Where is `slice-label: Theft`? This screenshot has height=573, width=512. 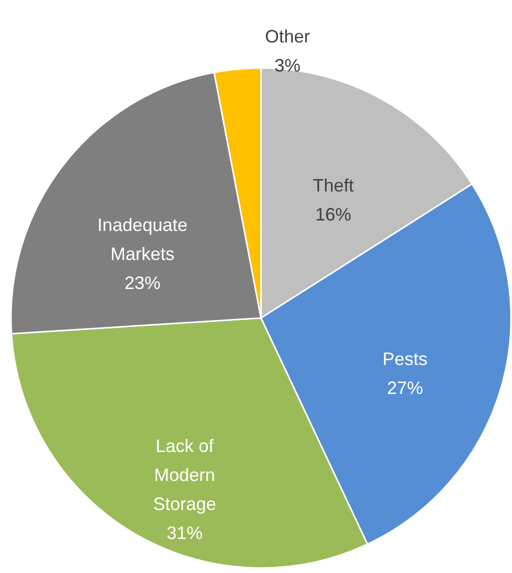 slice-label: Theft is located at coordinates (333, 186).